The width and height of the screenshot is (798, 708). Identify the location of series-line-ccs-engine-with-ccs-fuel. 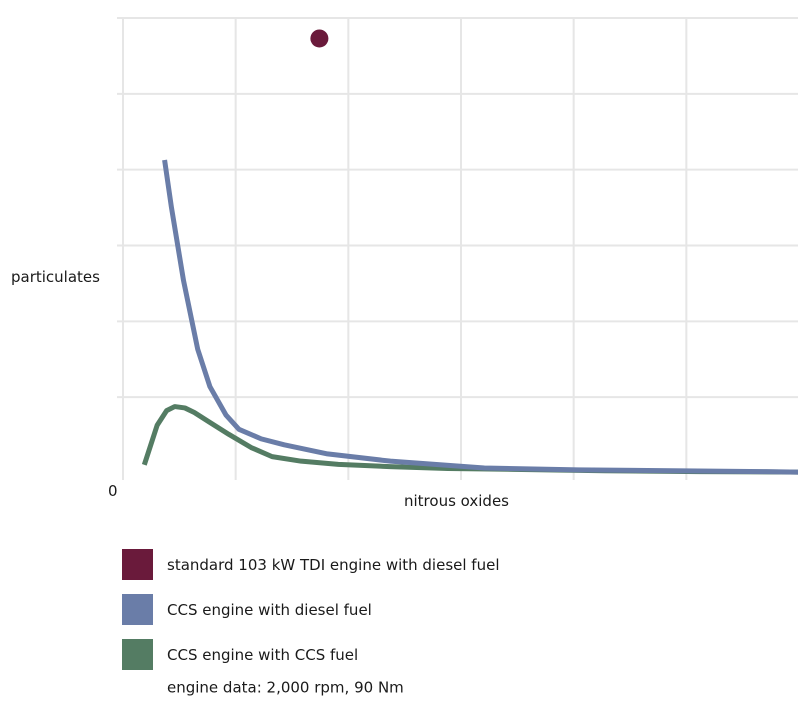
(469, 439).